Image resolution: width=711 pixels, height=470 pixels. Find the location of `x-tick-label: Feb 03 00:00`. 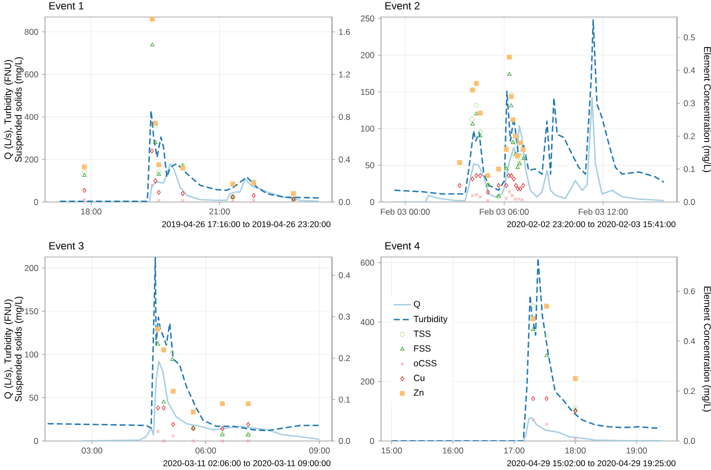

x-tick-label: Feb 03 00:00 is located at coordinates (405, 211).